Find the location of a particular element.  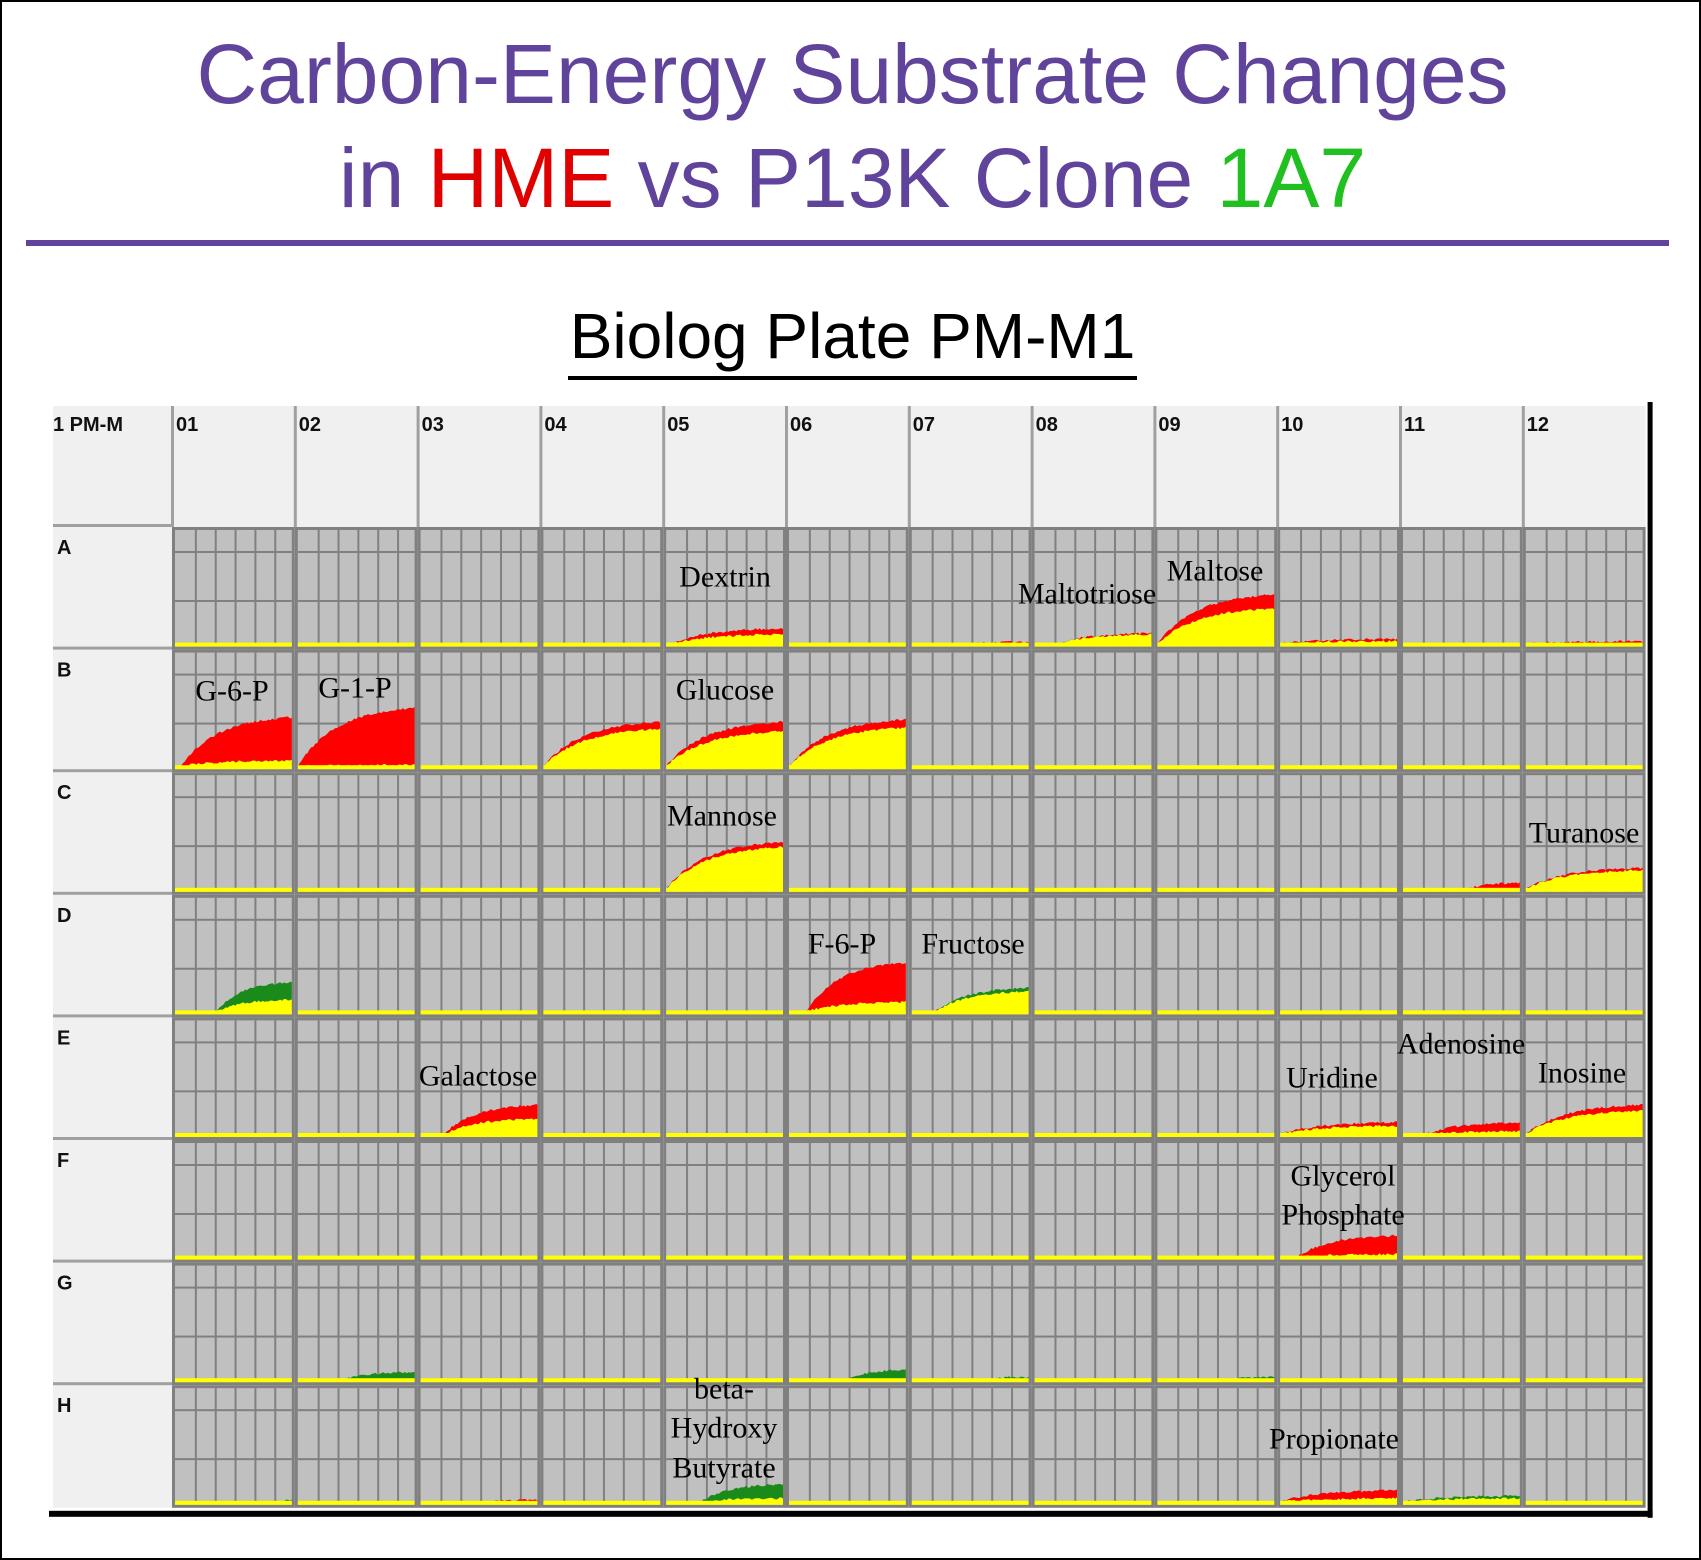

column-label-01: 01 is located at coordinates (187, 425).